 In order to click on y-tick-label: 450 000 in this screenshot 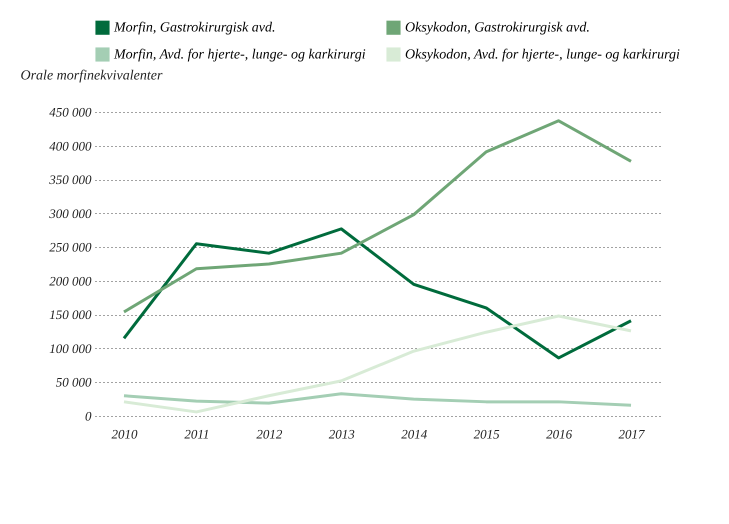, I will do `click(70, 112)`.